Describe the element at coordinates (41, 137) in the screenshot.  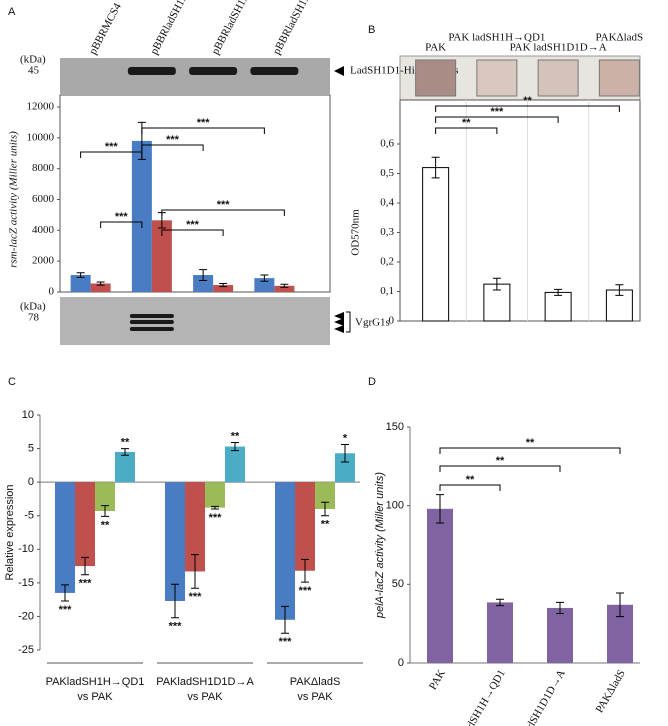
I see `y-tick-label: 10000` at that location.